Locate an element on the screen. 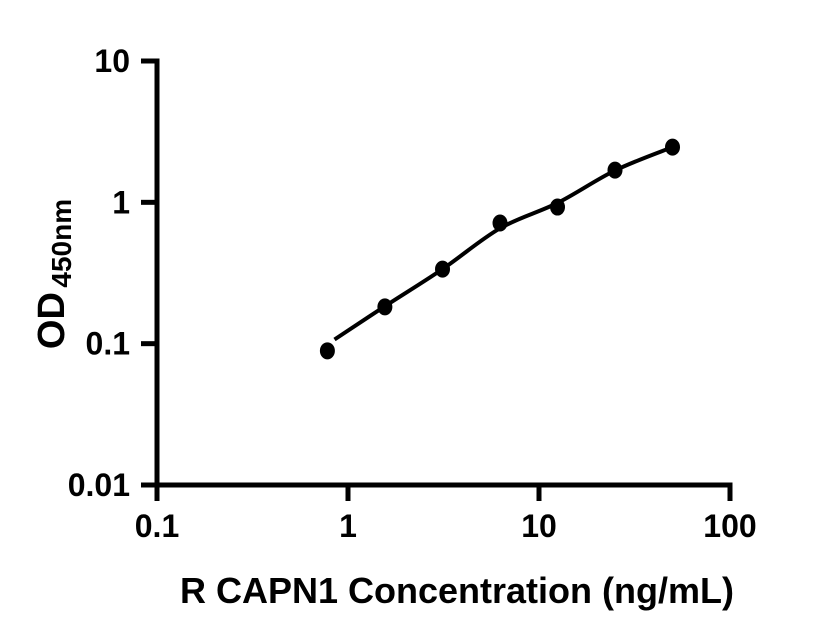 The height and width of the screenshot is (640, 816). y-tick-label: 0.1 is located at coordinates (108, 344).